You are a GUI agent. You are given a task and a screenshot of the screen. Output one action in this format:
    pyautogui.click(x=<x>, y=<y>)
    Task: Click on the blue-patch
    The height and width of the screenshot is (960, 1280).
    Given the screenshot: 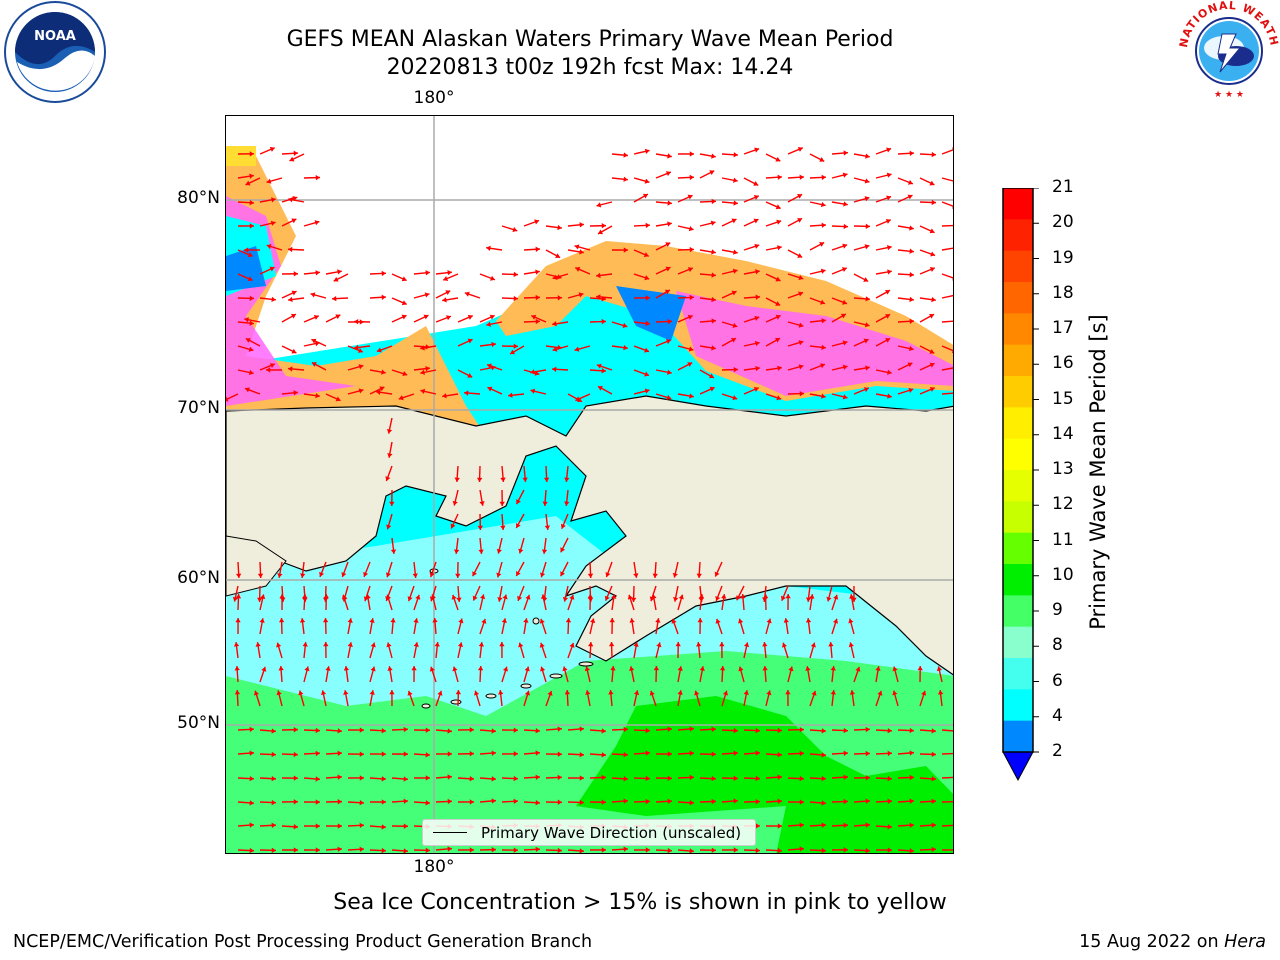 What is the action you would take?
    pyautogui.click(x=246, y=268)
    